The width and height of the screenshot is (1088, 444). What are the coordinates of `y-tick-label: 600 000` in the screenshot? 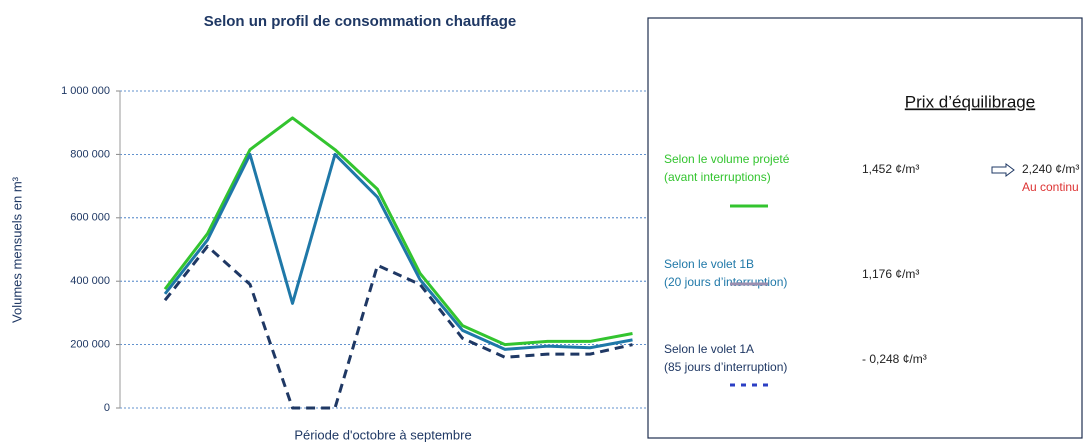 It's located at (90, 218).